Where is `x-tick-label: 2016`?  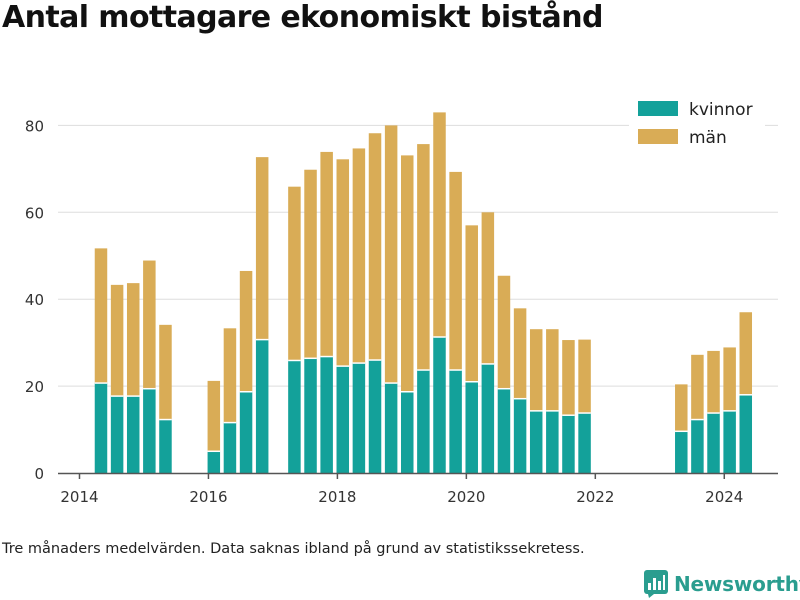
x-tick-label: 2016 is located at coordinates (208, 497).